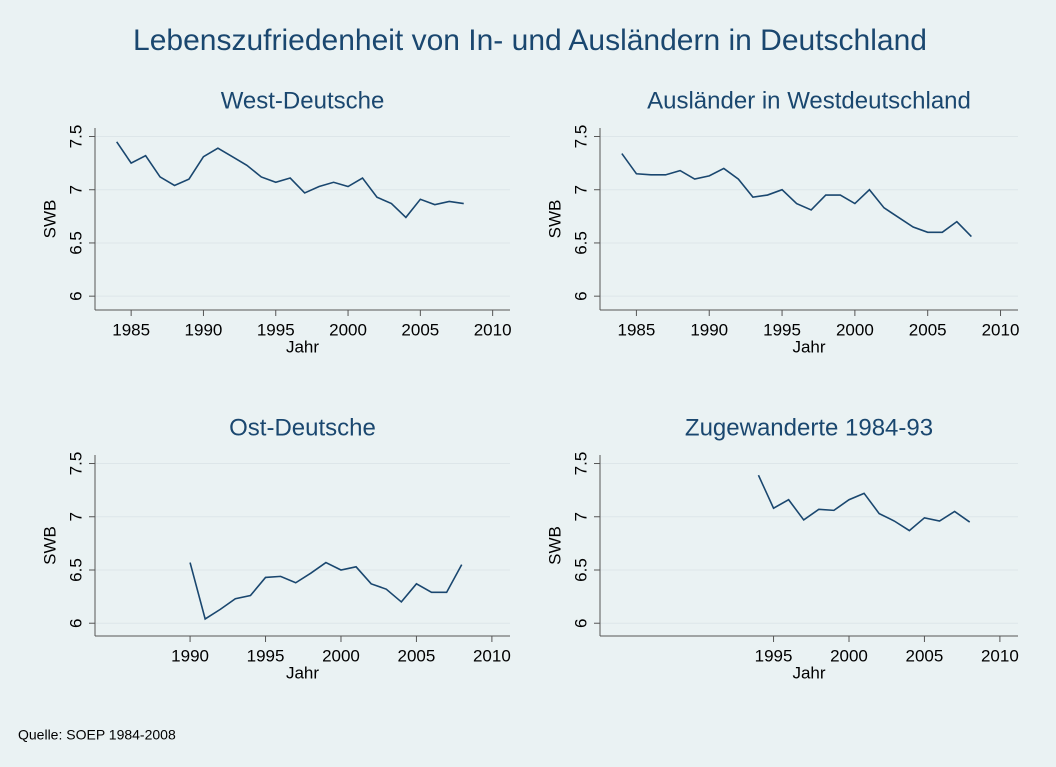 The width and height of the screenshot is (1056, 767). Describe the element at coordinates (809, 100) in the screenshot. I see `panel-title: Ausländer in Westdeutschland` at that location.